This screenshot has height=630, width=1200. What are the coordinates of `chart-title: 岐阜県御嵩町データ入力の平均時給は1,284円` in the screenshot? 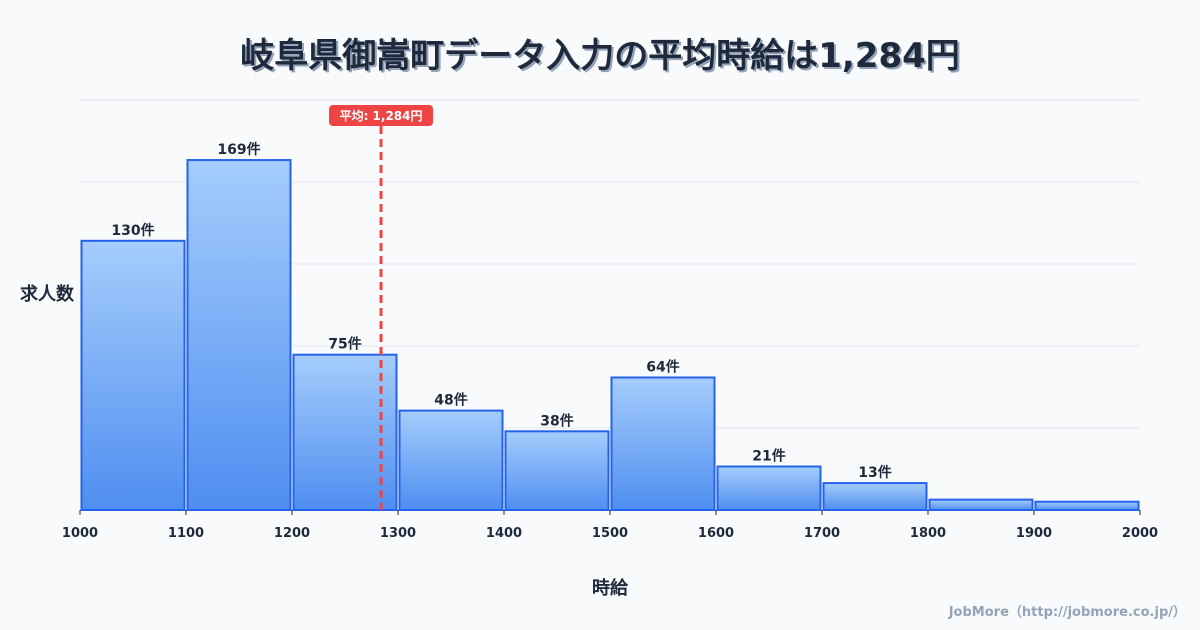 It's located at (600, 56).